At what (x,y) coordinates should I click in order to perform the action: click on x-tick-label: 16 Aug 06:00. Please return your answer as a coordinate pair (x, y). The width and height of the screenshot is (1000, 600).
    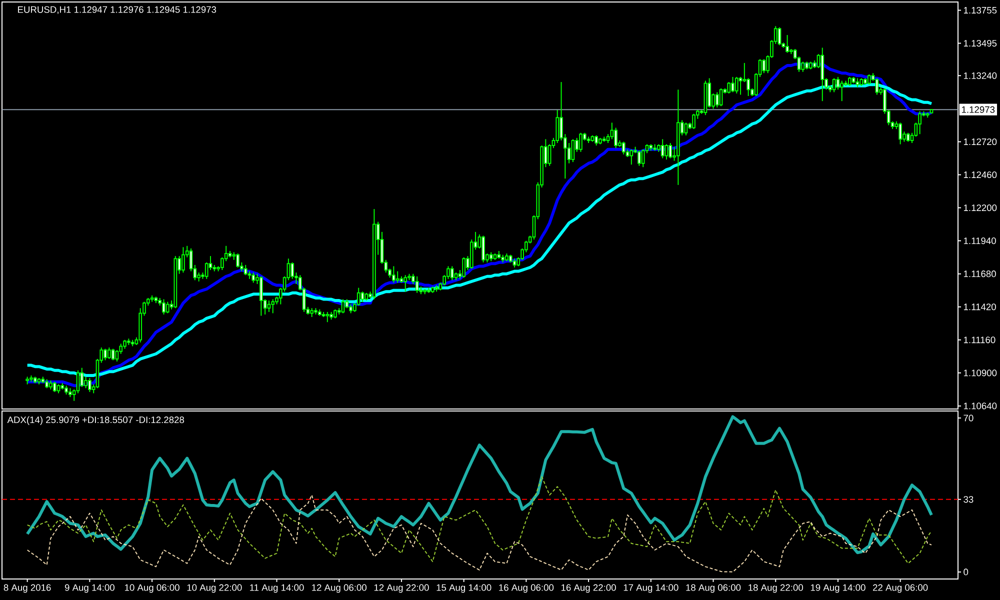
    Looking at the image, I should click on (526, 588).